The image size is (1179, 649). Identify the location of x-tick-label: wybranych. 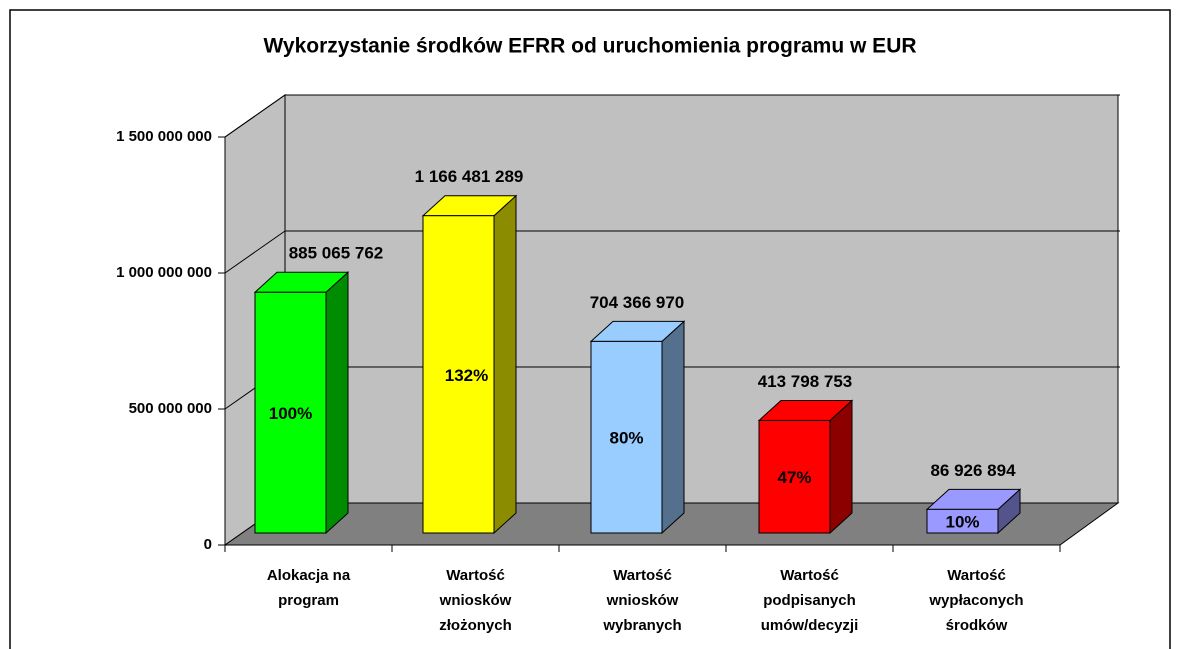
(641, 625).